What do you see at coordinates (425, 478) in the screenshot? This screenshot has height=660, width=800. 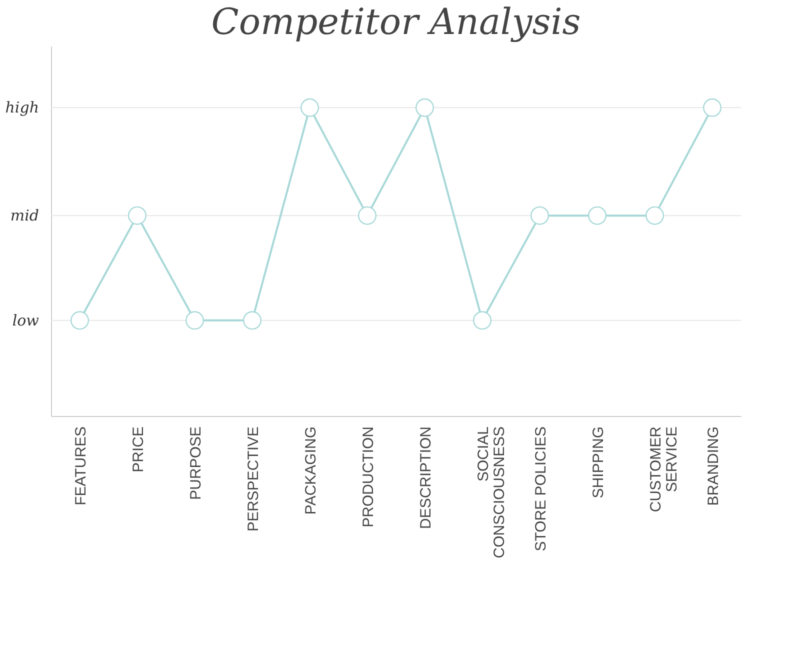 I see `x-tick-label: DESCRIPTION` at bounding box center [425, 478].